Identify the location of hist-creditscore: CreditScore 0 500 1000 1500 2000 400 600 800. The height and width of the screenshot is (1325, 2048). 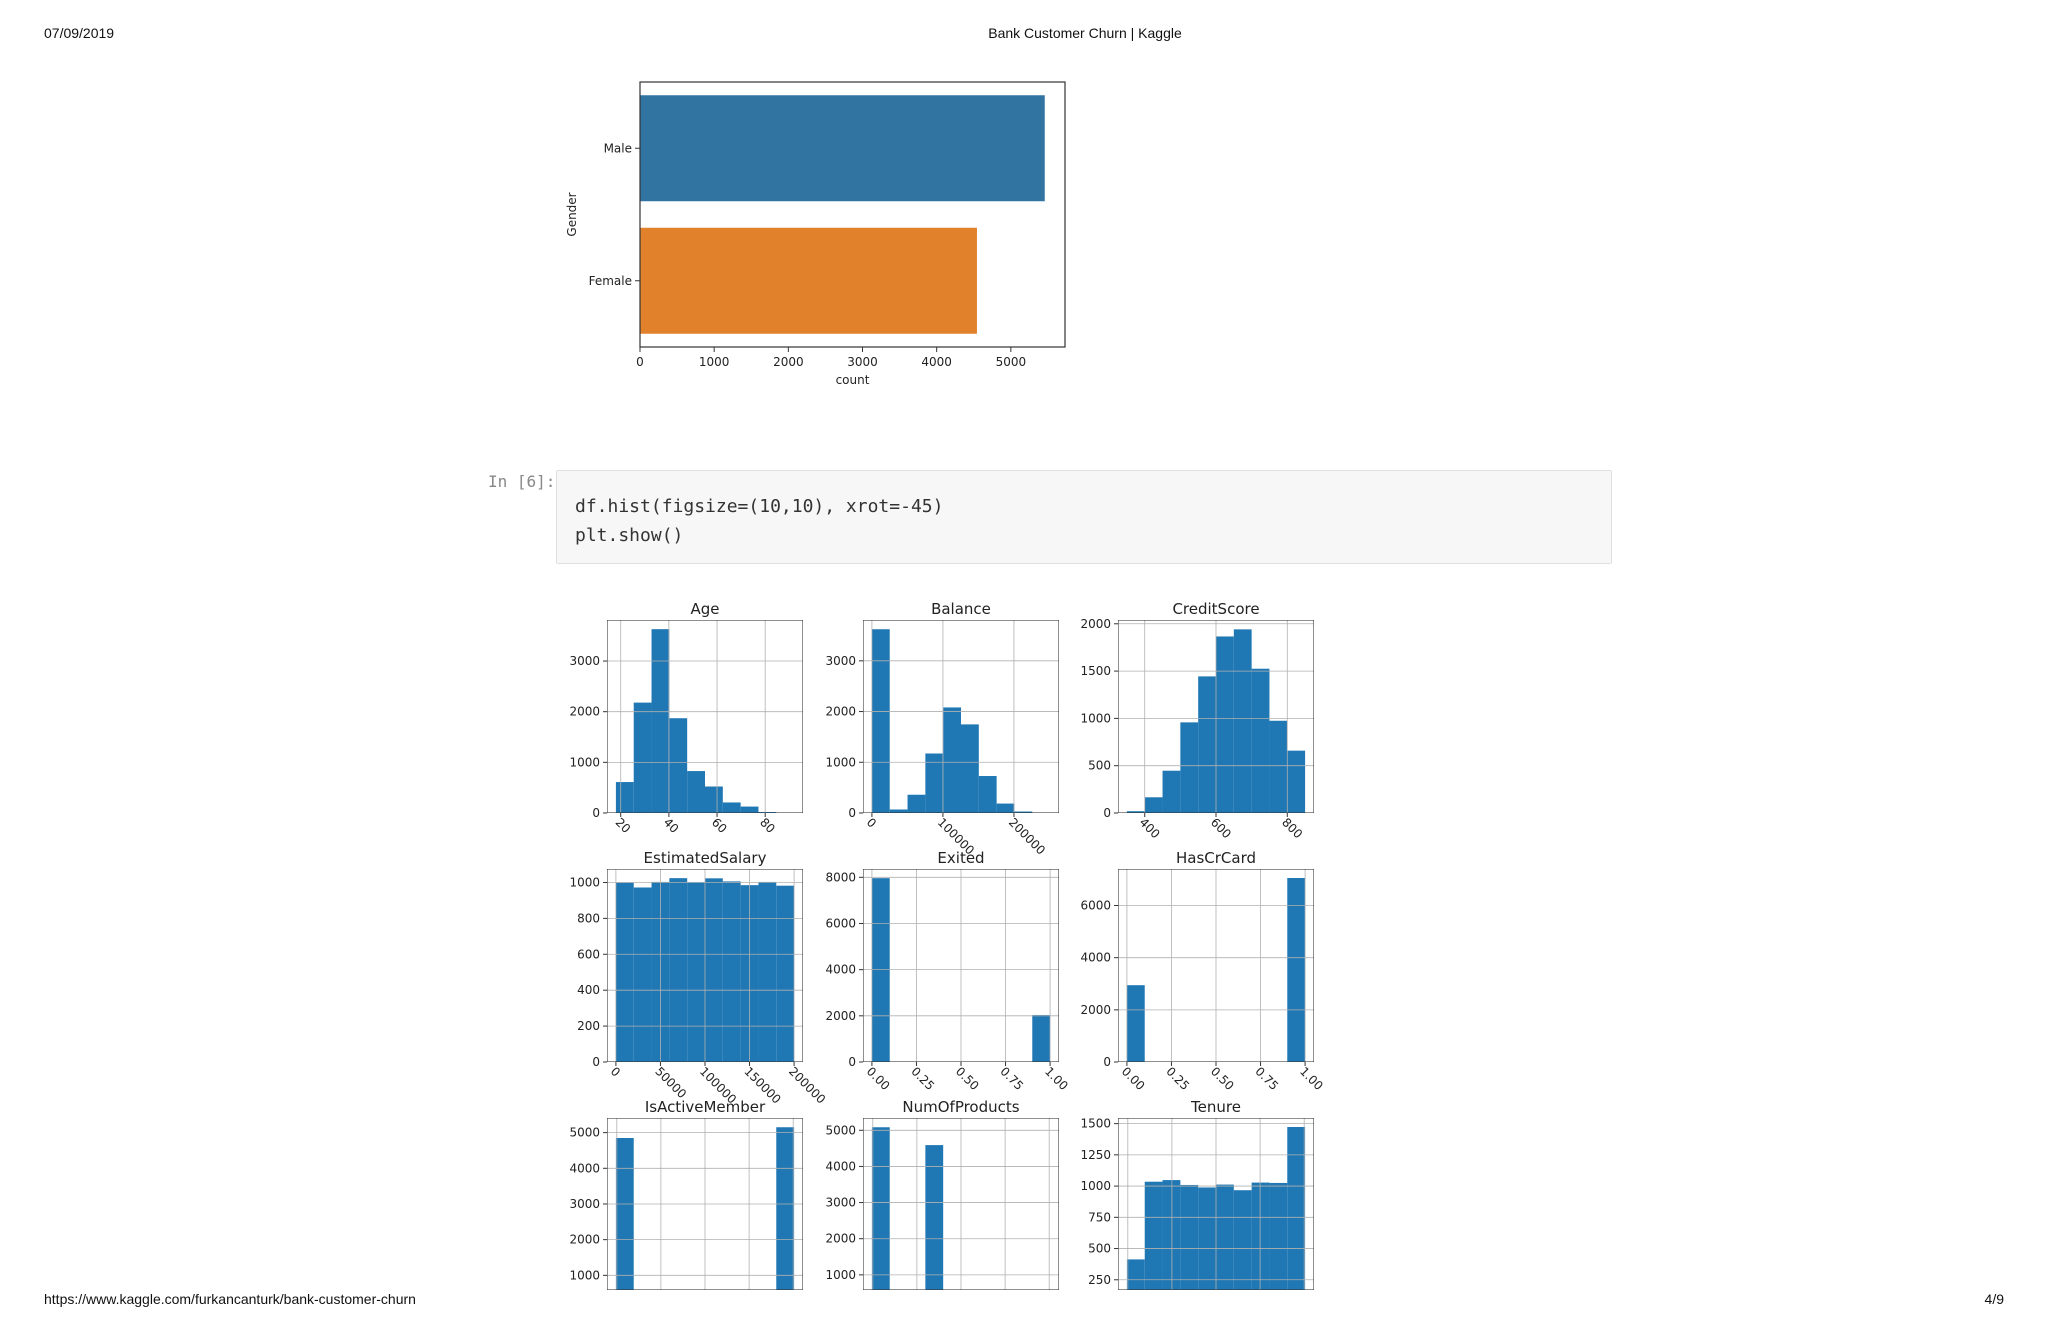
(1197, 720).